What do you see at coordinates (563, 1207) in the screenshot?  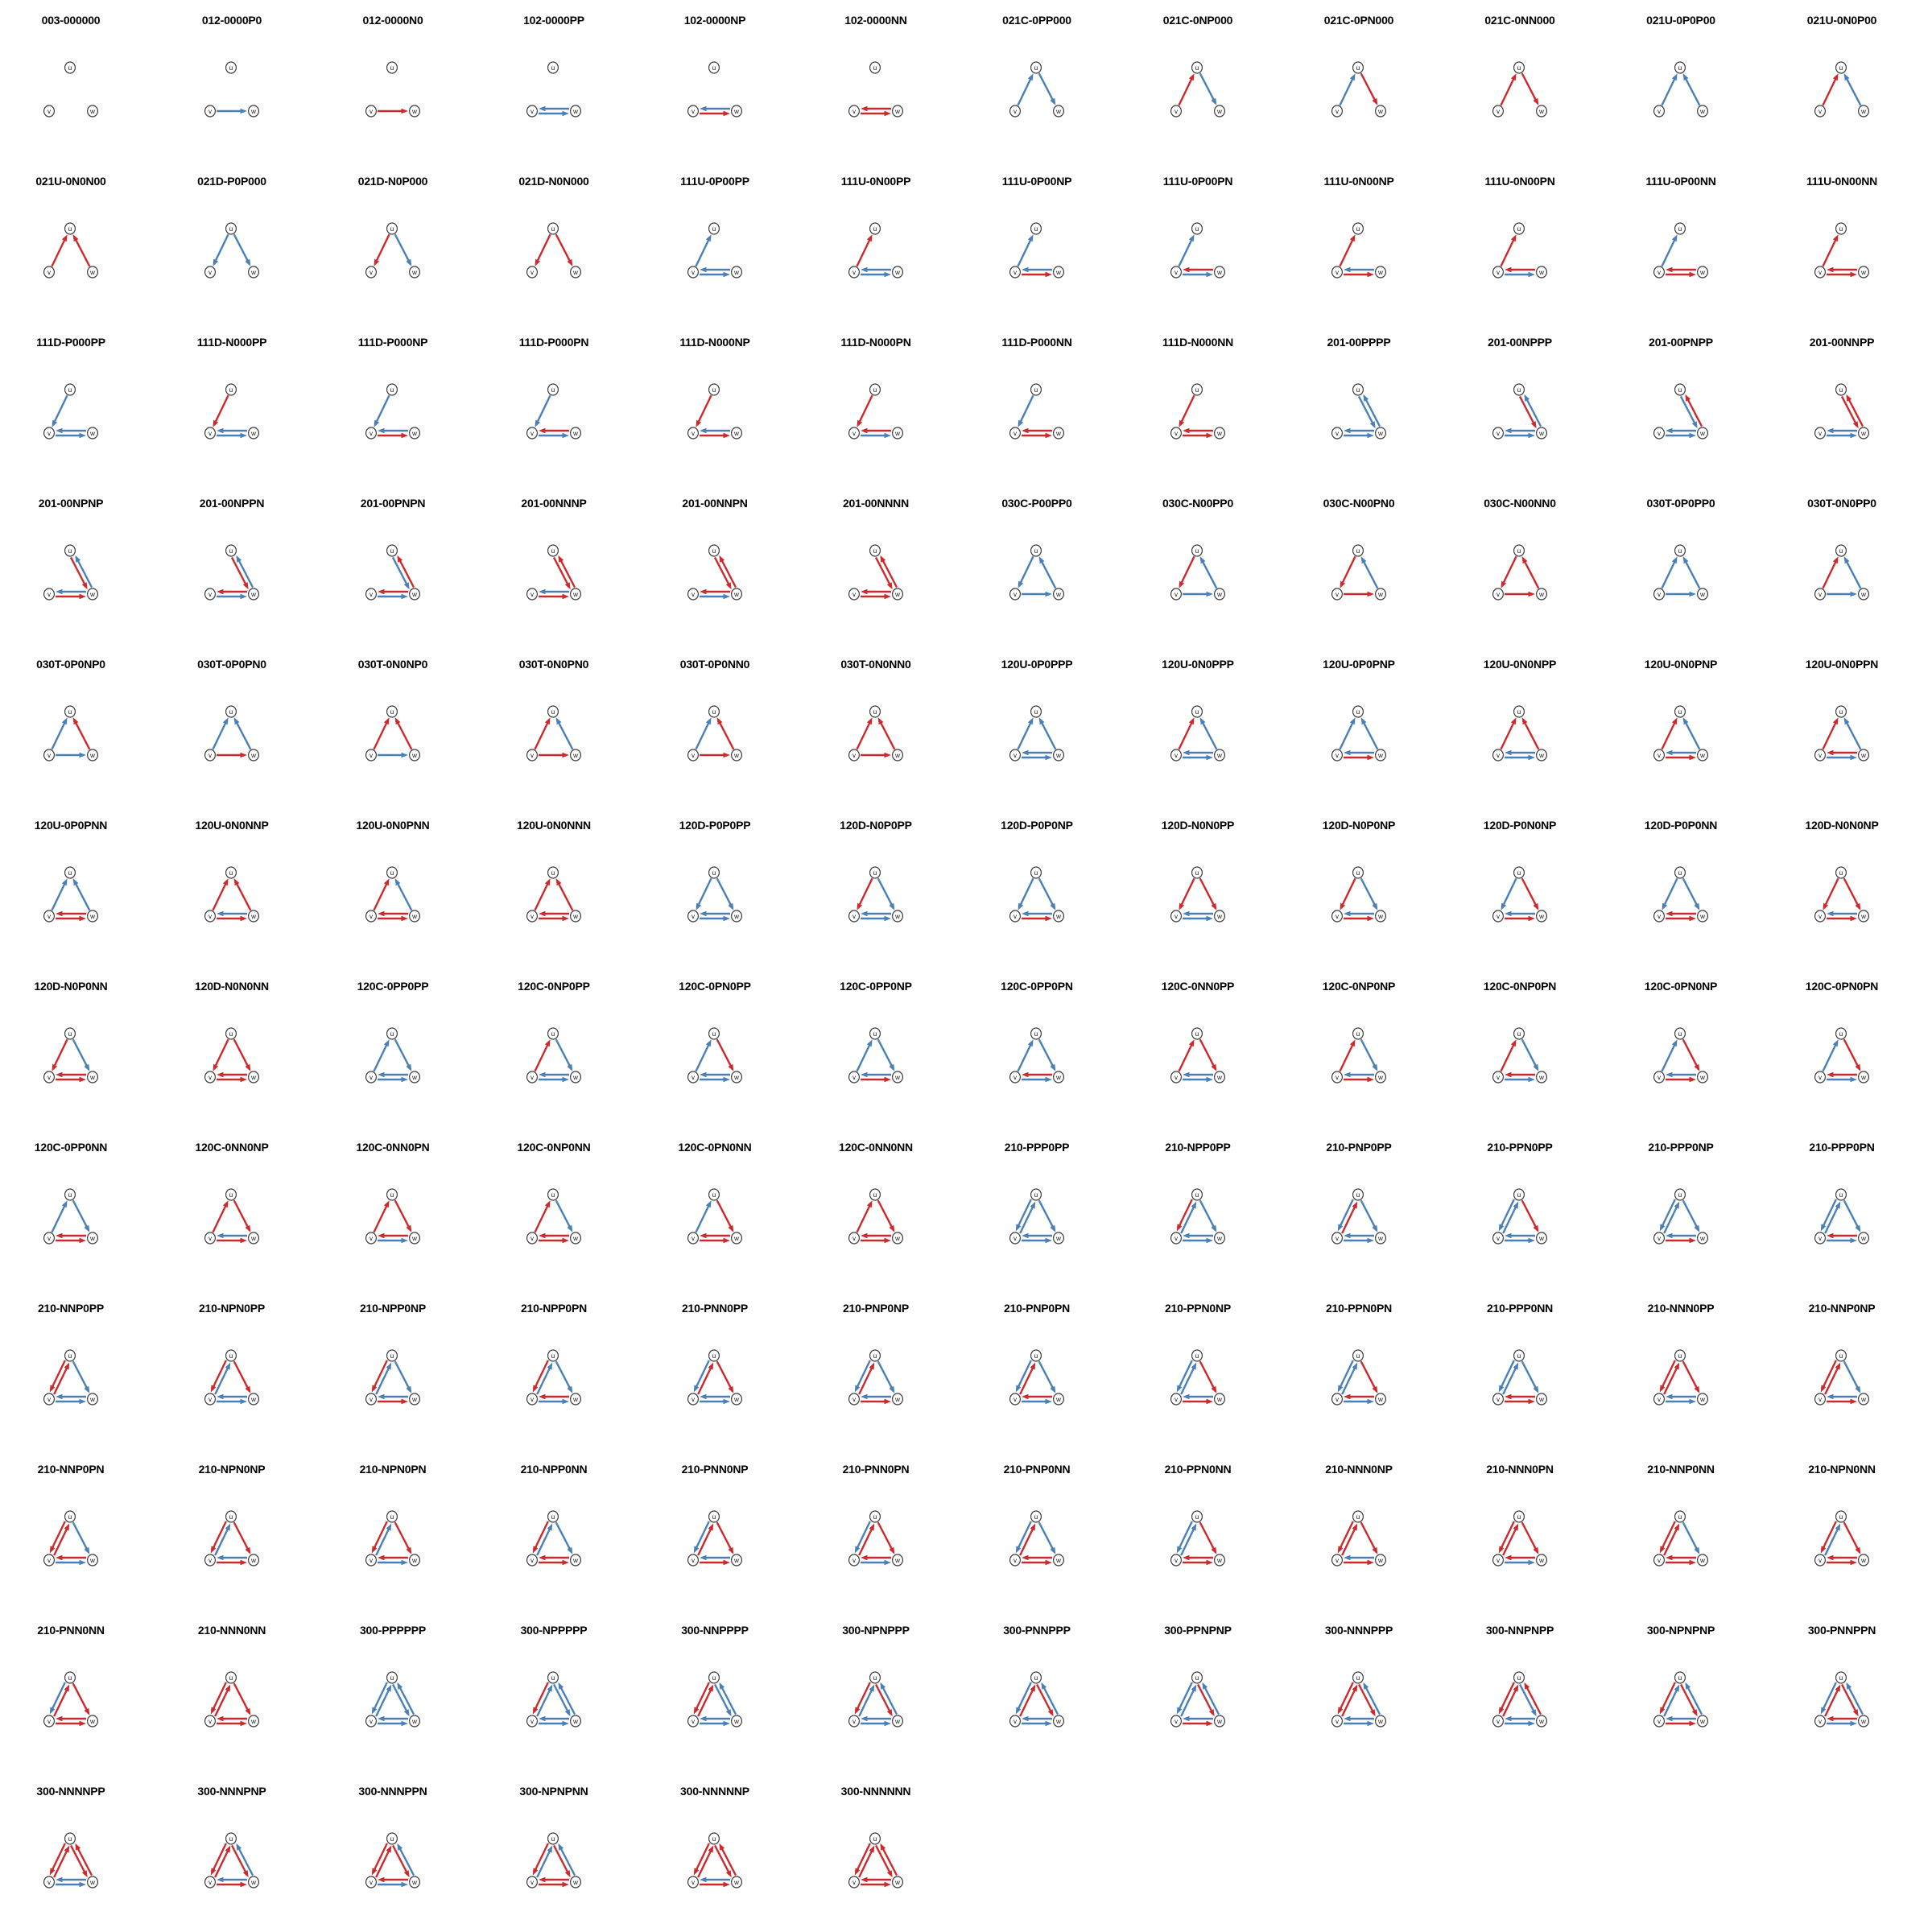 I see `triad-cell-120C-0NP0NN: 120C-0NP0NN u v w` at bounding box center [563, 1207].